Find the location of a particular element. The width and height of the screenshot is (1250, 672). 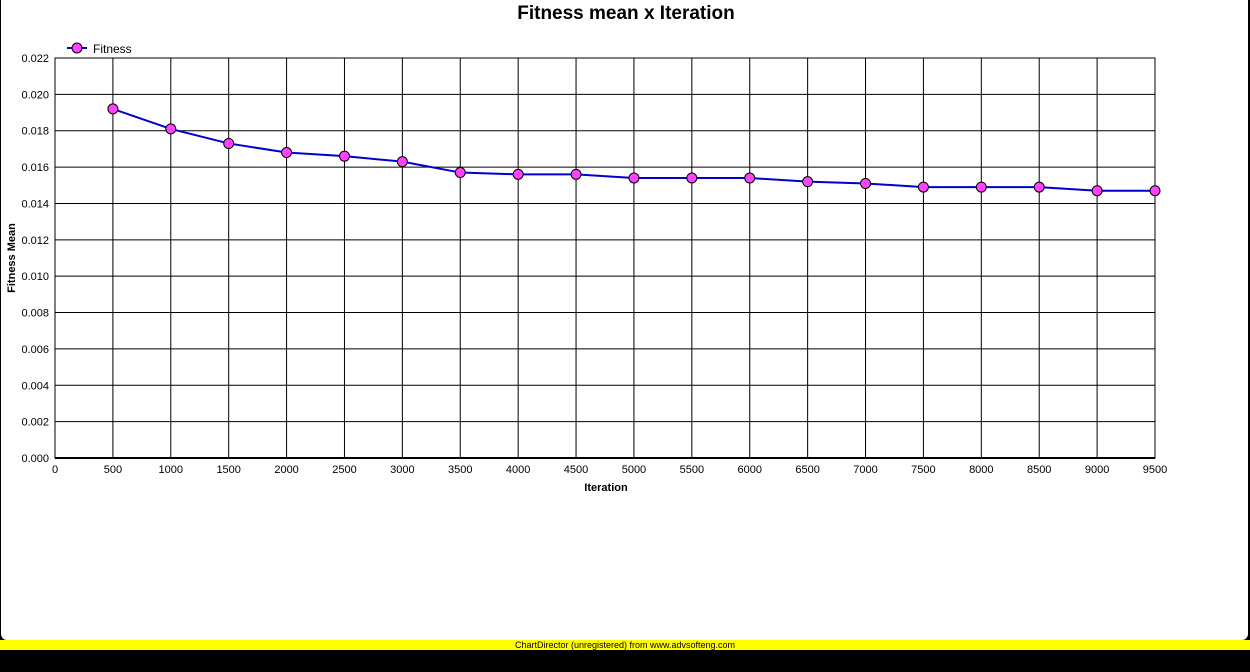

x-tick-label: 4500 is located at coordinates (576, 470).